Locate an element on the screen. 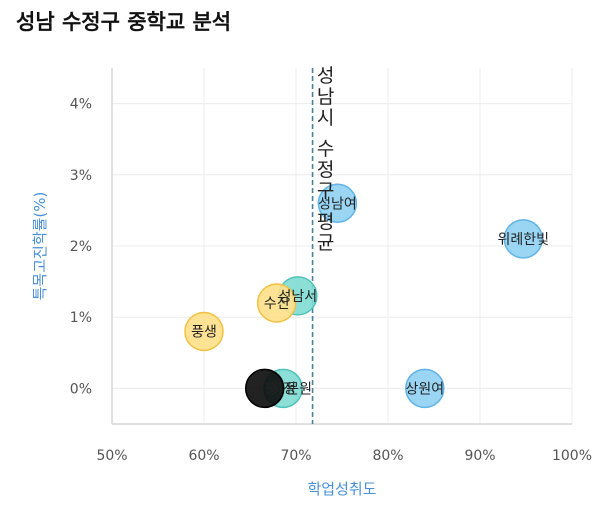 This screenshot has width=615, height=510. data-point-label: 위례한빛 is located at coordinates (523, 240).